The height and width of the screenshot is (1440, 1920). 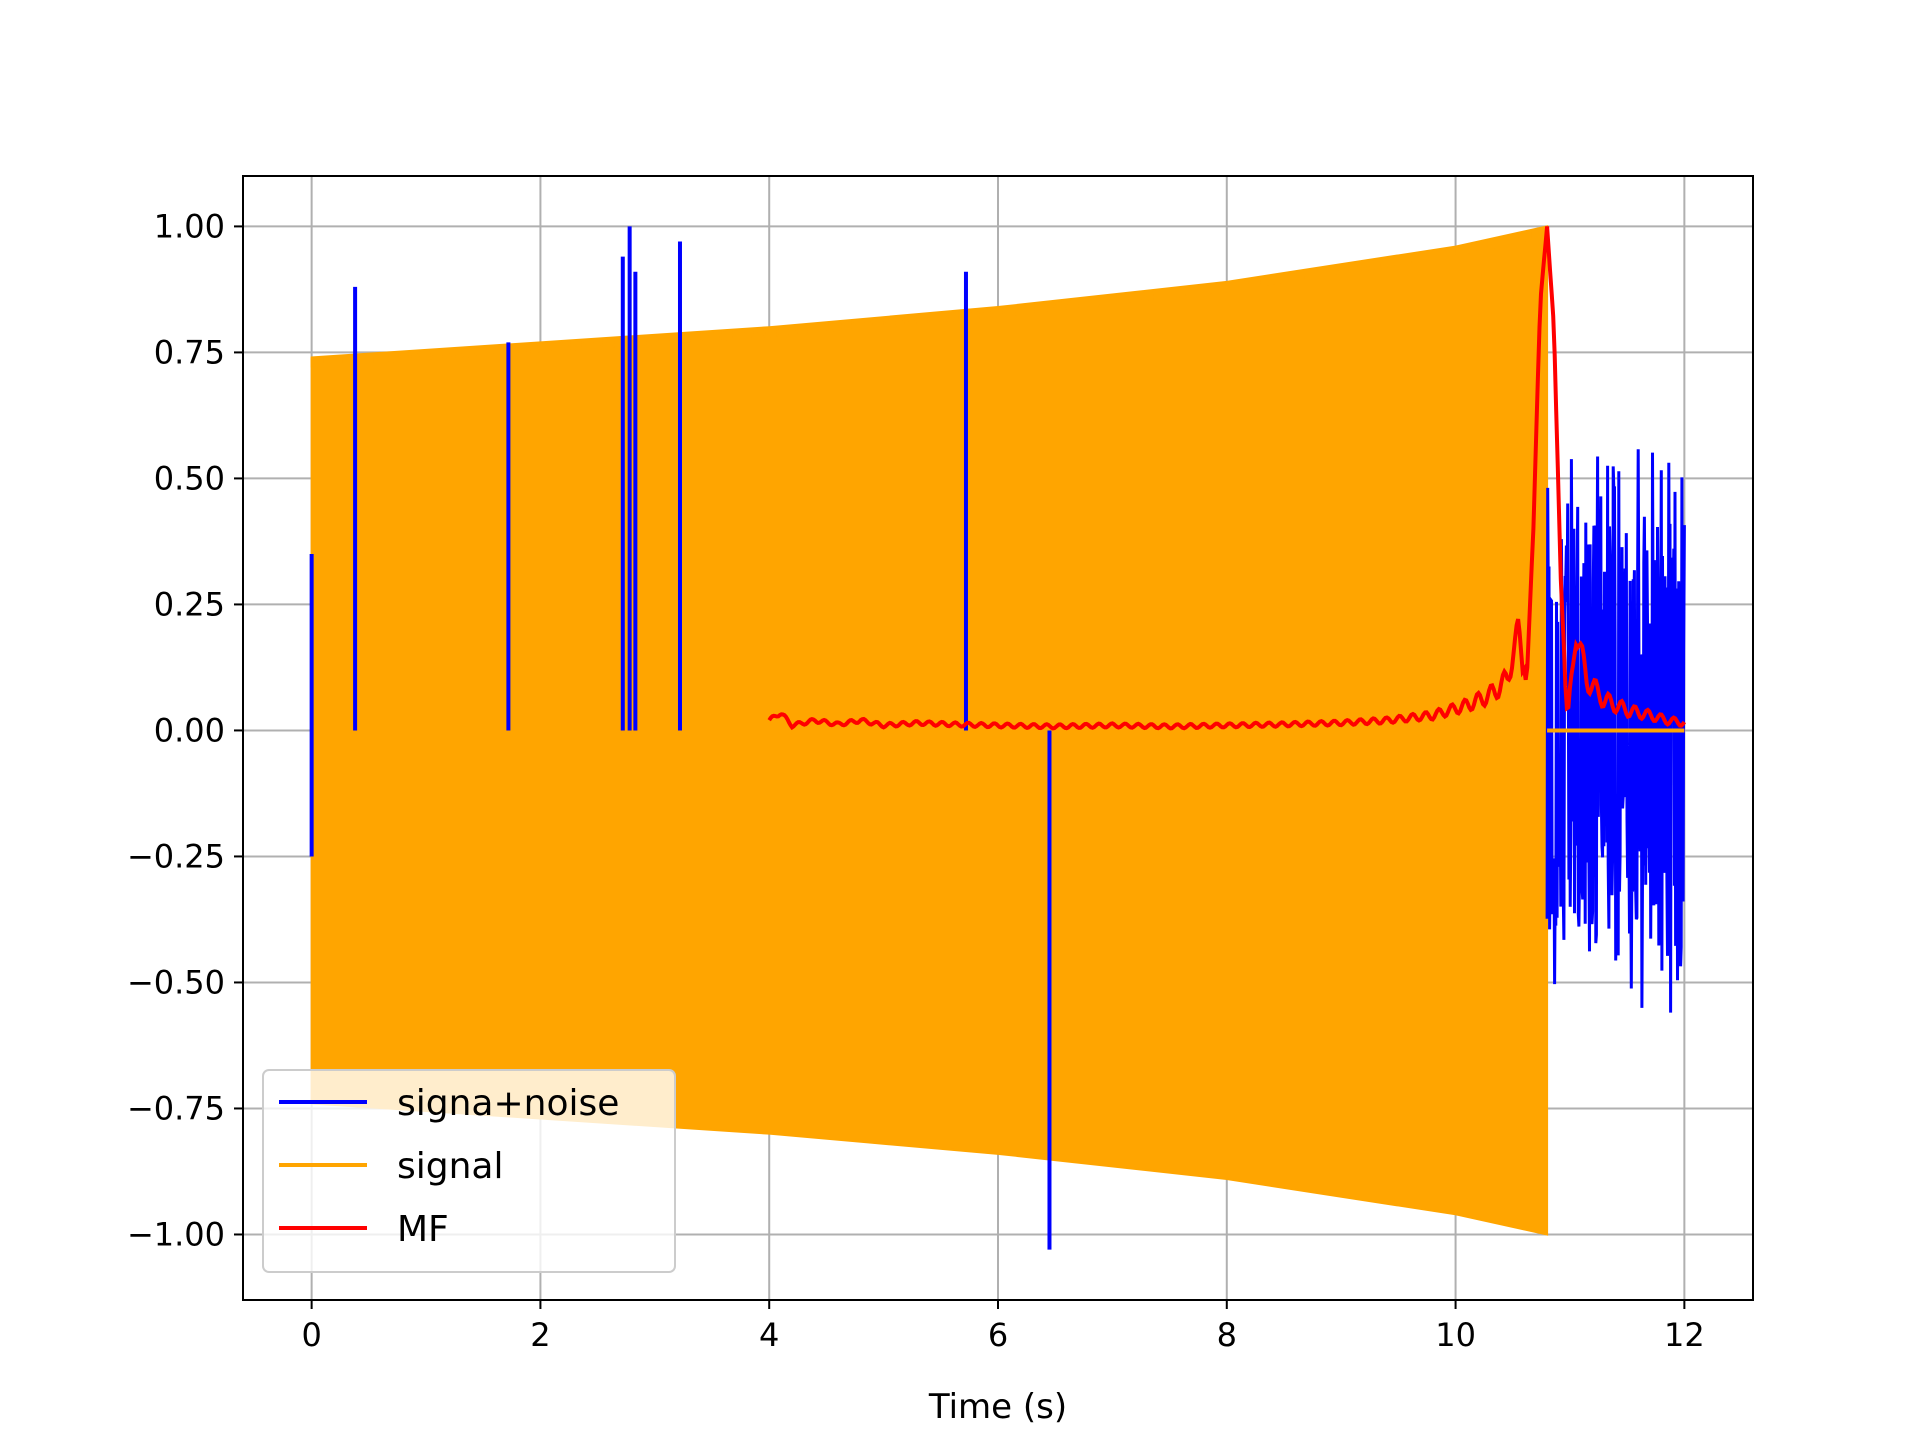 I want to click on noise-tail, so click(x=1615, y=731).